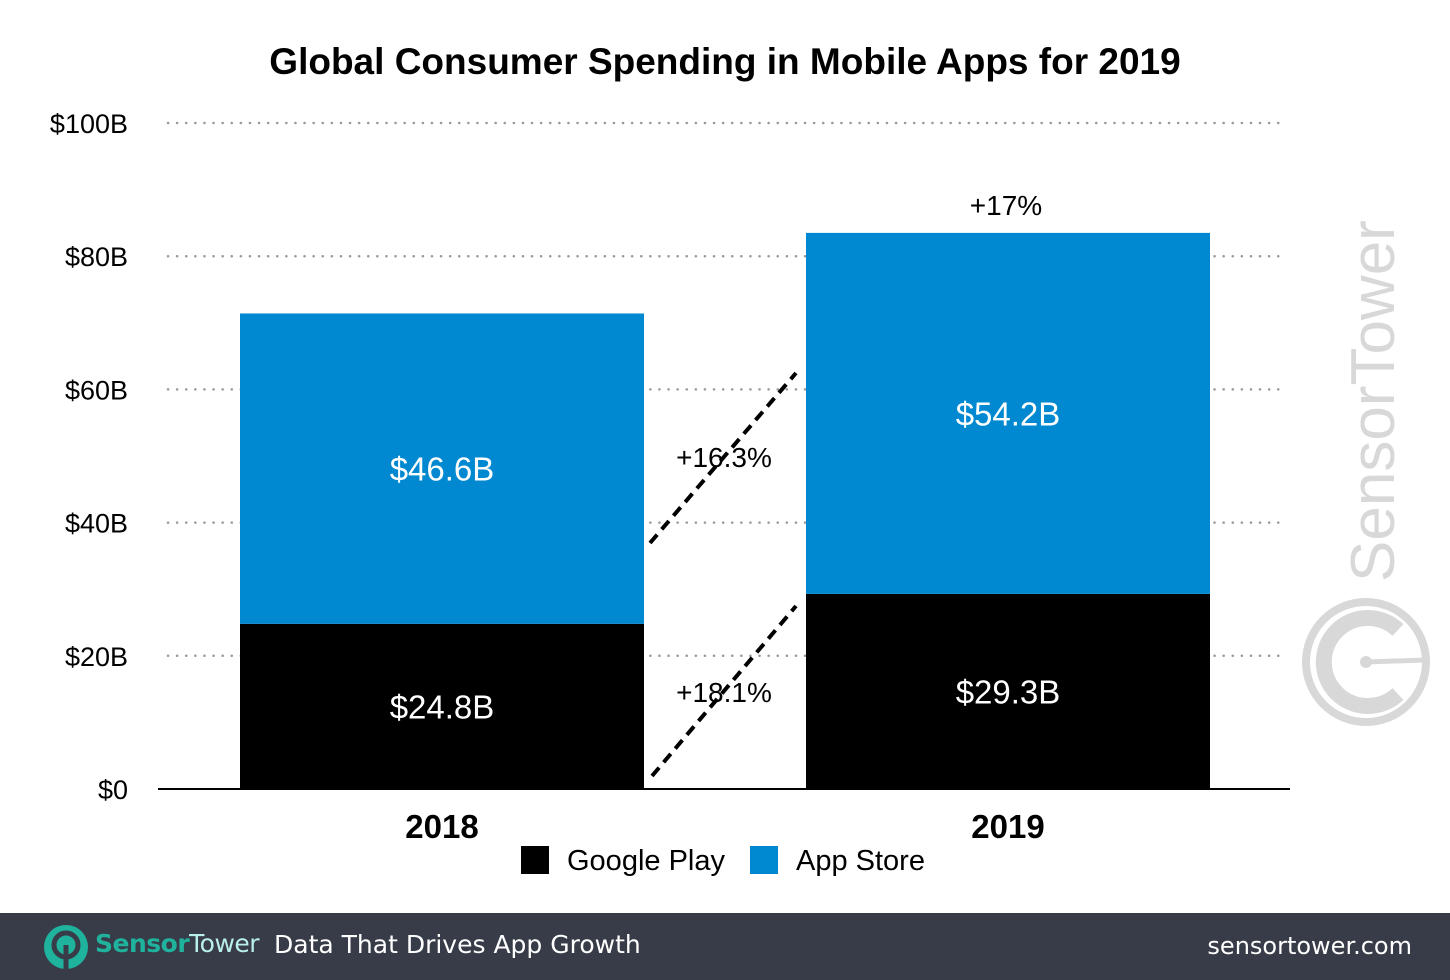  I want to click on bar-google-play-2018, so click(442, 706).